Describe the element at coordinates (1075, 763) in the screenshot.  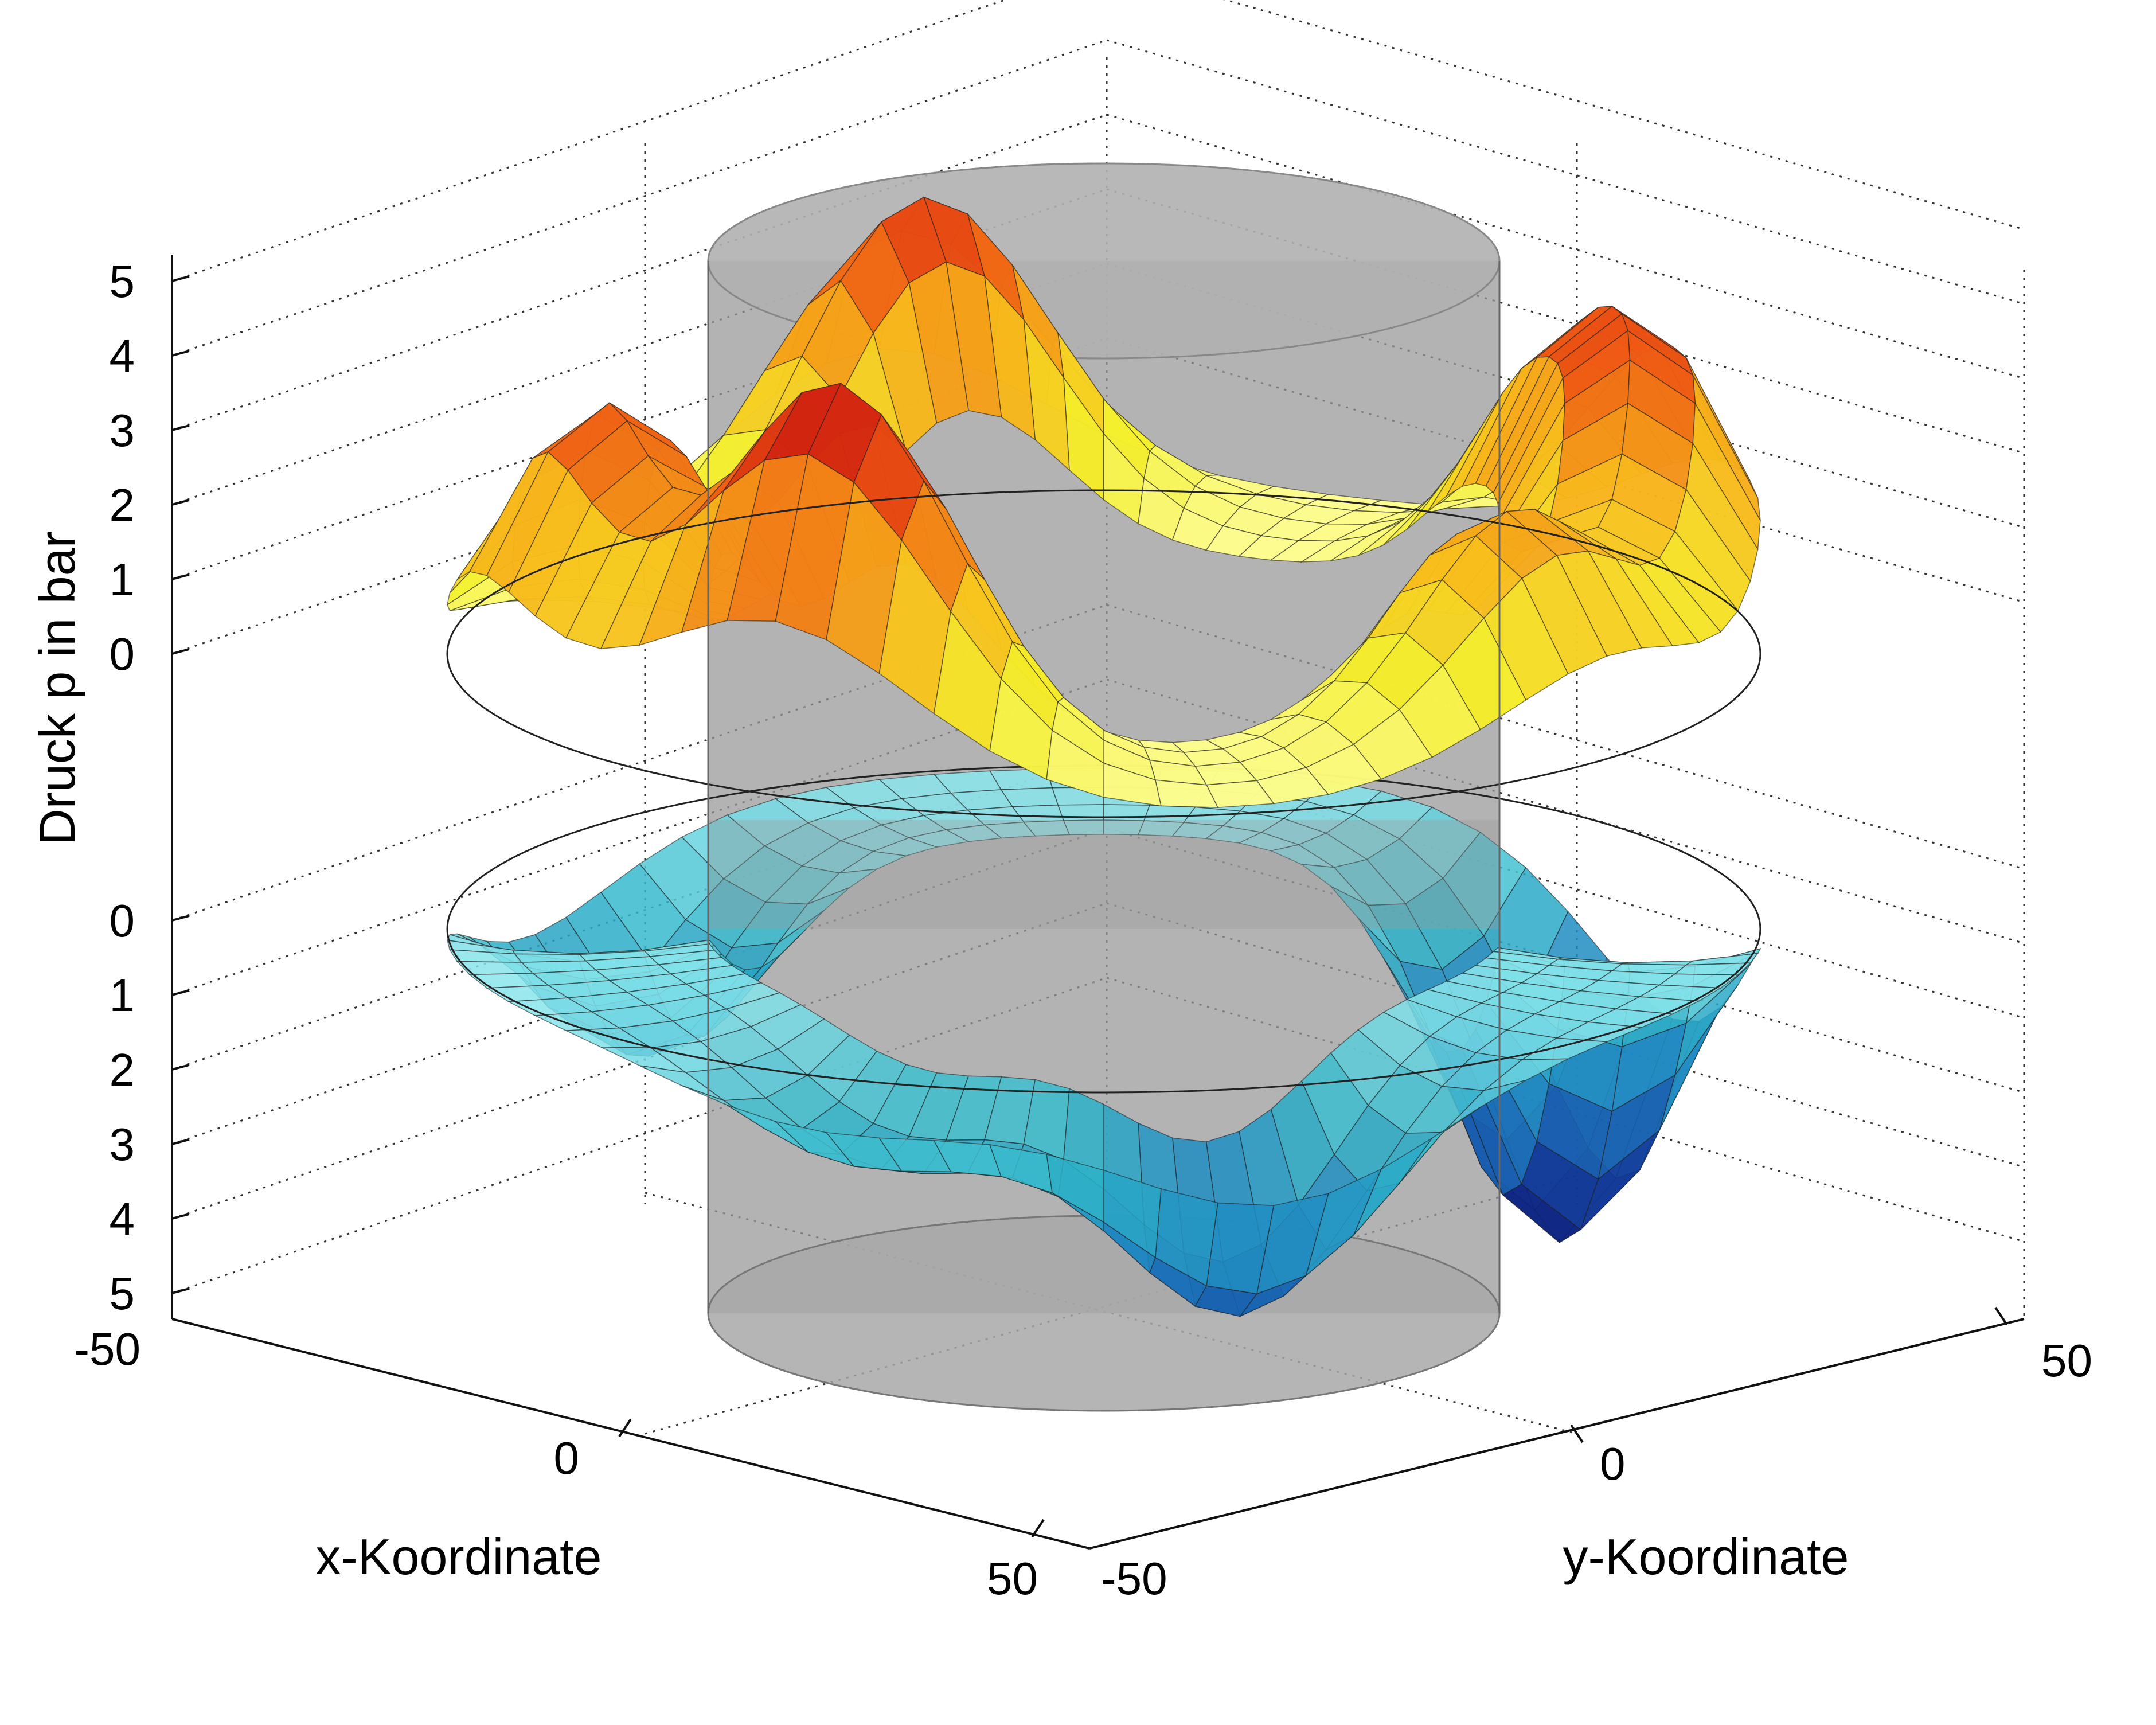
I see `upper-surface-cell` at that location.